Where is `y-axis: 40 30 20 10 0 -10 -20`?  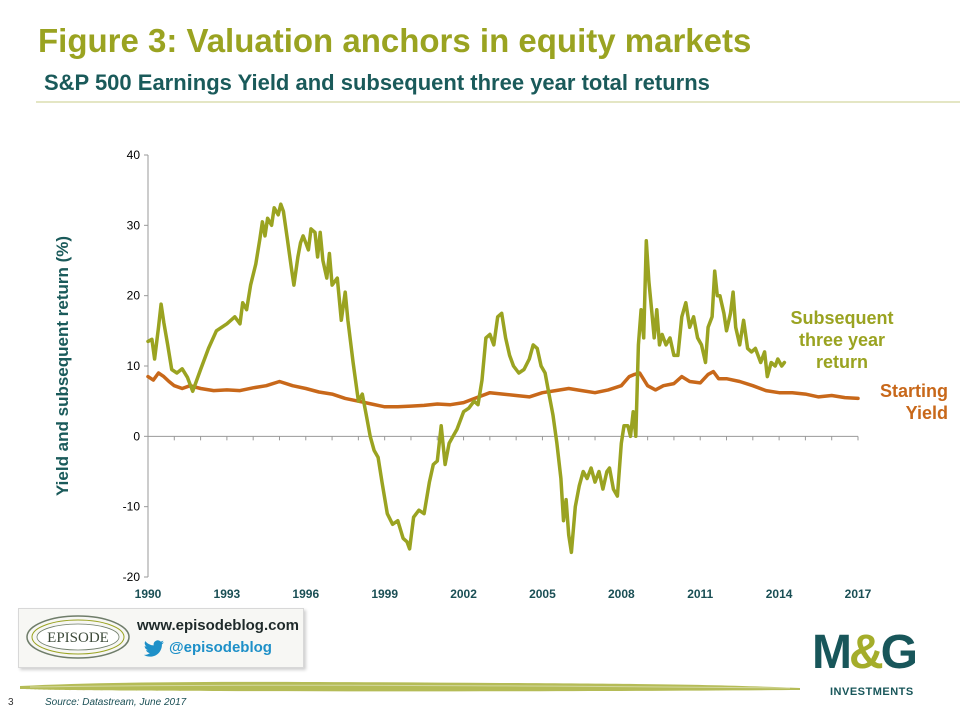
y-axis: 40 30 20 10 0 -10 -20 is located at coordinates (136, 366).